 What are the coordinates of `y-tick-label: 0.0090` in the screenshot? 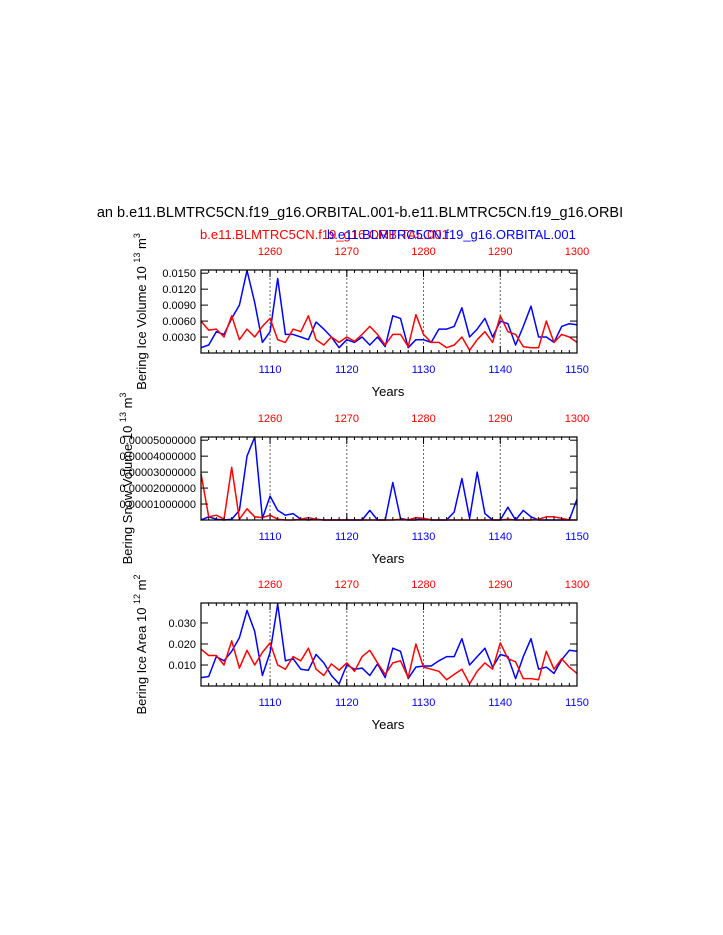 It's located at (179, 306).